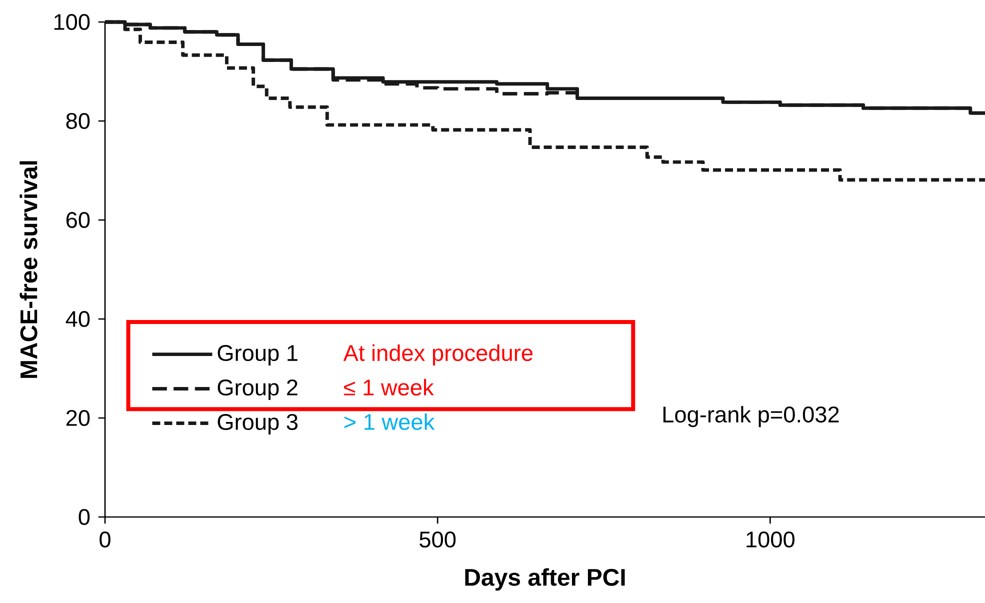 The height and width of the screenshot is (603, 985). What do you see at coordinates (84, 517) in the screenshot?
I see `y-tick-label: 0` at bounding box center [84, 517].